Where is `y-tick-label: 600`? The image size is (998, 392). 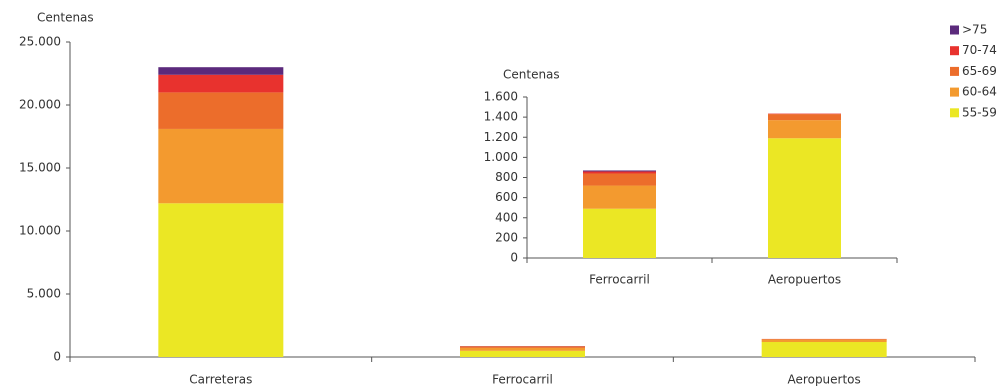
y-tick-label: 600 is located at coordinates (506, 197).